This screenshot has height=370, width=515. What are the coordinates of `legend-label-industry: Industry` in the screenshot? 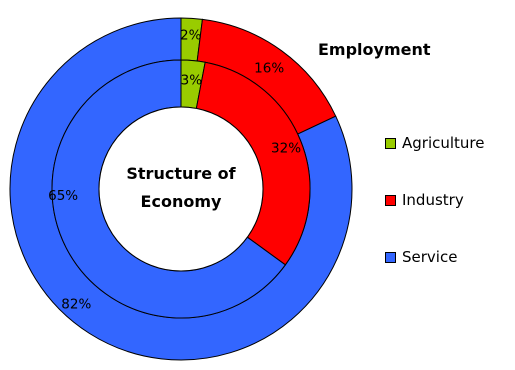 It's located at (433, 200).